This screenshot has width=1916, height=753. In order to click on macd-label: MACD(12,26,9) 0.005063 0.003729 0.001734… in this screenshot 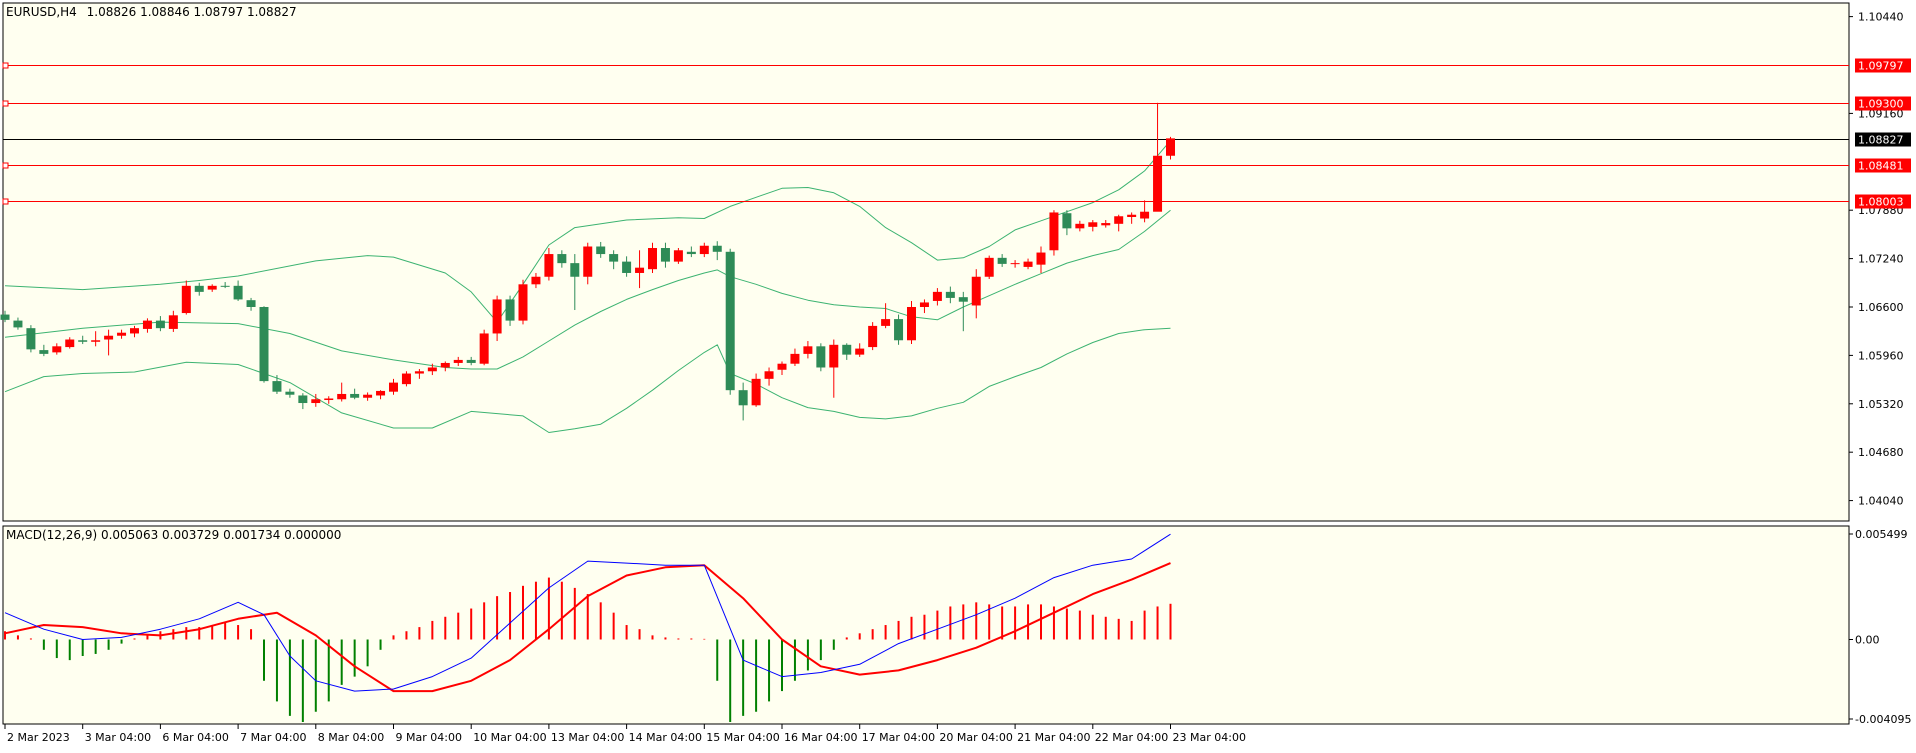, I will do `click(173, 535)`.